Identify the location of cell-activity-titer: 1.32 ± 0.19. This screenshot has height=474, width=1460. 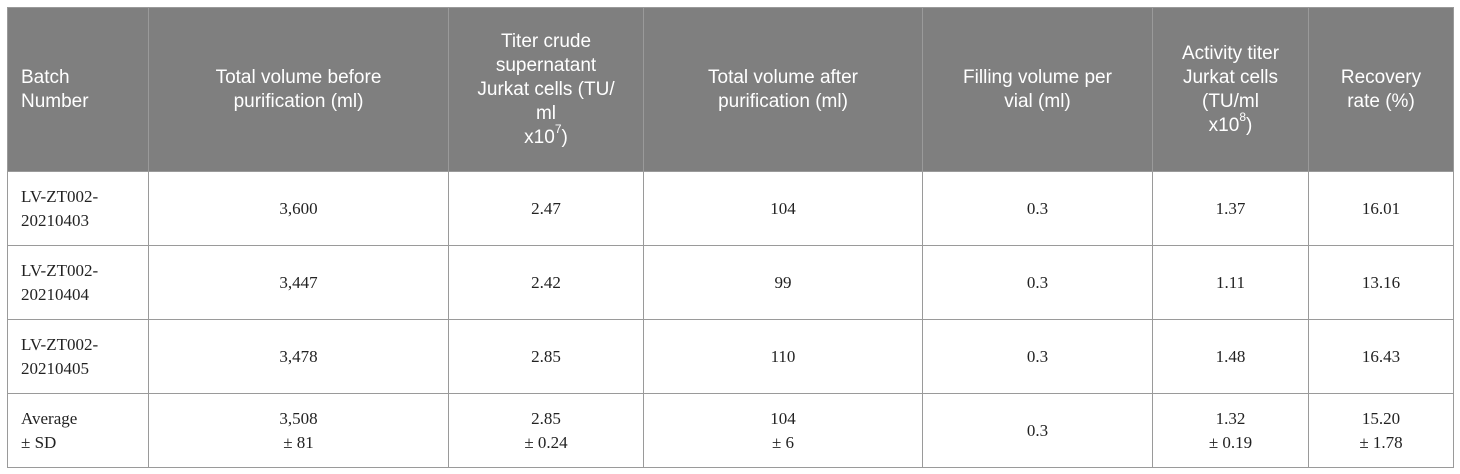
(1230, 430).